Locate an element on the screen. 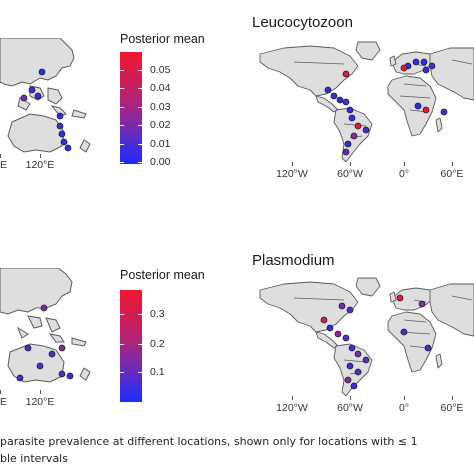 Image resolution: width=474 pixels, height=474 pixels. legend-tick-label: 0.2 is located at coordinates (157, 344).